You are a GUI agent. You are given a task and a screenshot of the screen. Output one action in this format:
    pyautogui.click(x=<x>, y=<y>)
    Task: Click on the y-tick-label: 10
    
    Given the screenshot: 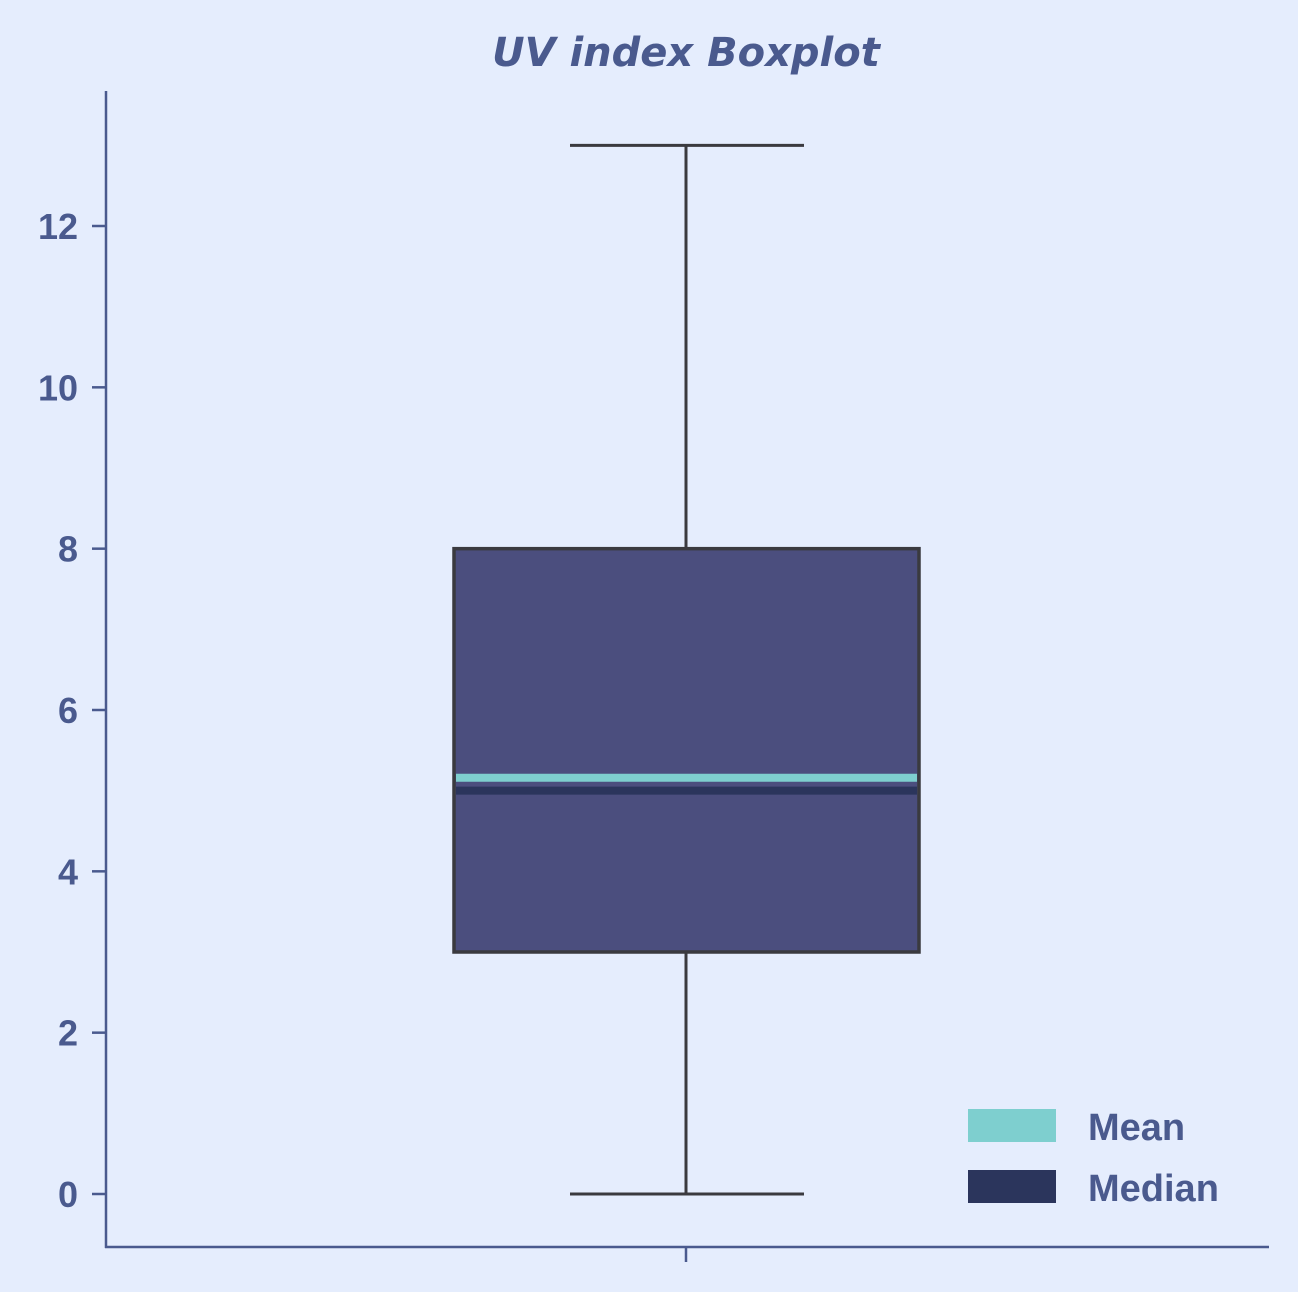 What is the action you would take?
    pyautogui.click(x=58, y=387)
    